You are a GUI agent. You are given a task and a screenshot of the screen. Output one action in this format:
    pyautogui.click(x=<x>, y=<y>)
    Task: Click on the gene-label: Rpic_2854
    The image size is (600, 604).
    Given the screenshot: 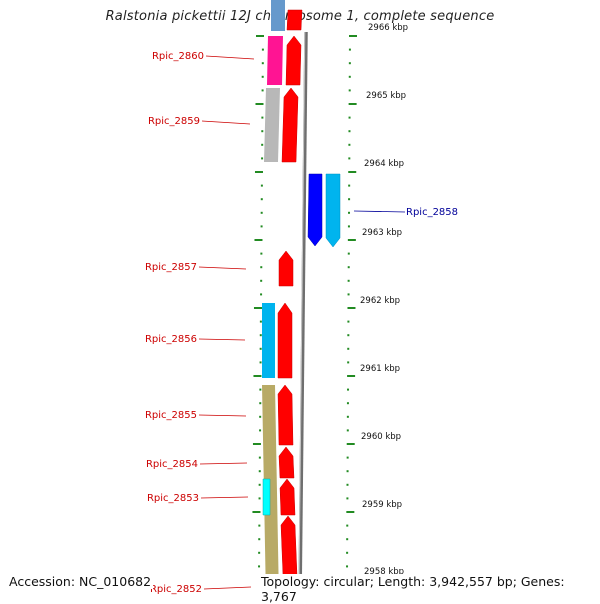 What is the action you would take?
    pyautogui.click(x=172, y=464)
    